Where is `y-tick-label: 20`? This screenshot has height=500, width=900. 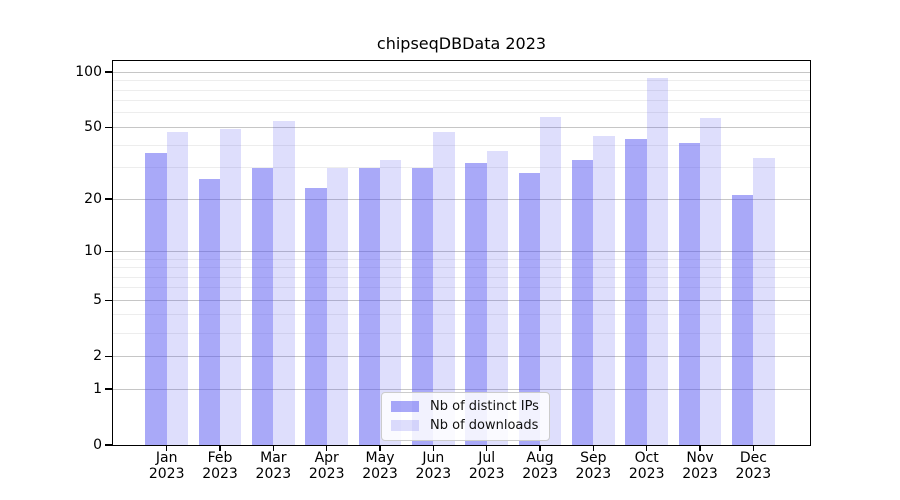
y-tick-label: 20 is located at coordinates (93, 199).